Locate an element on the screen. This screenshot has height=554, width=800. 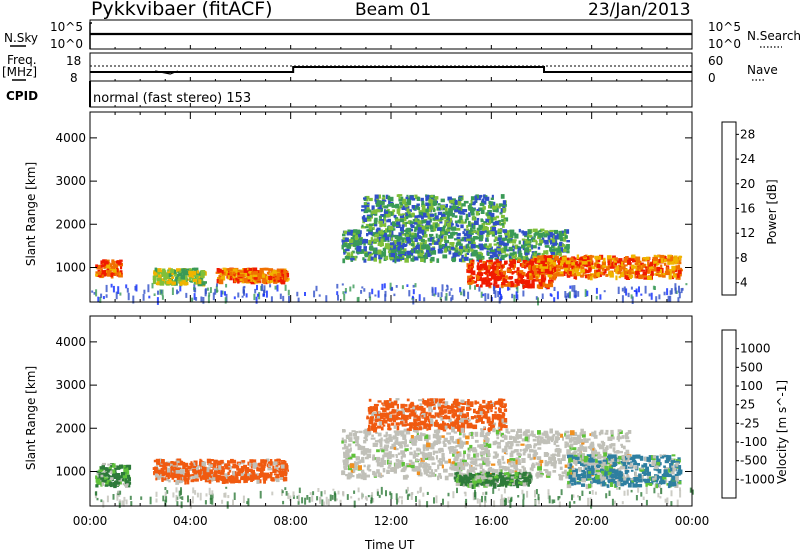
power-cbar-label-5: 24 is located at coordinates (747, 159).